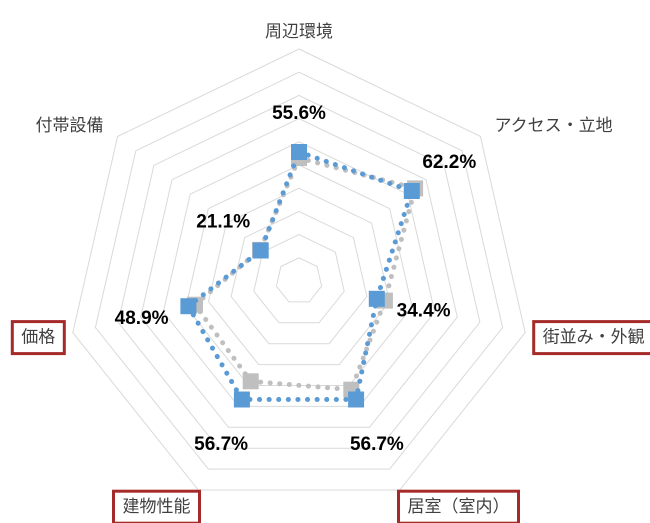  I want to click on value-label: 34.4%, so click(424, 310).